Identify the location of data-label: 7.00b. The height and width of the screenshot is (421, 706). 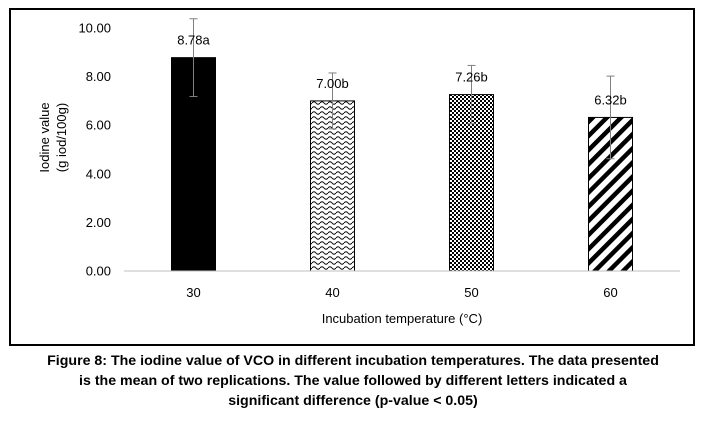
(332, 83).